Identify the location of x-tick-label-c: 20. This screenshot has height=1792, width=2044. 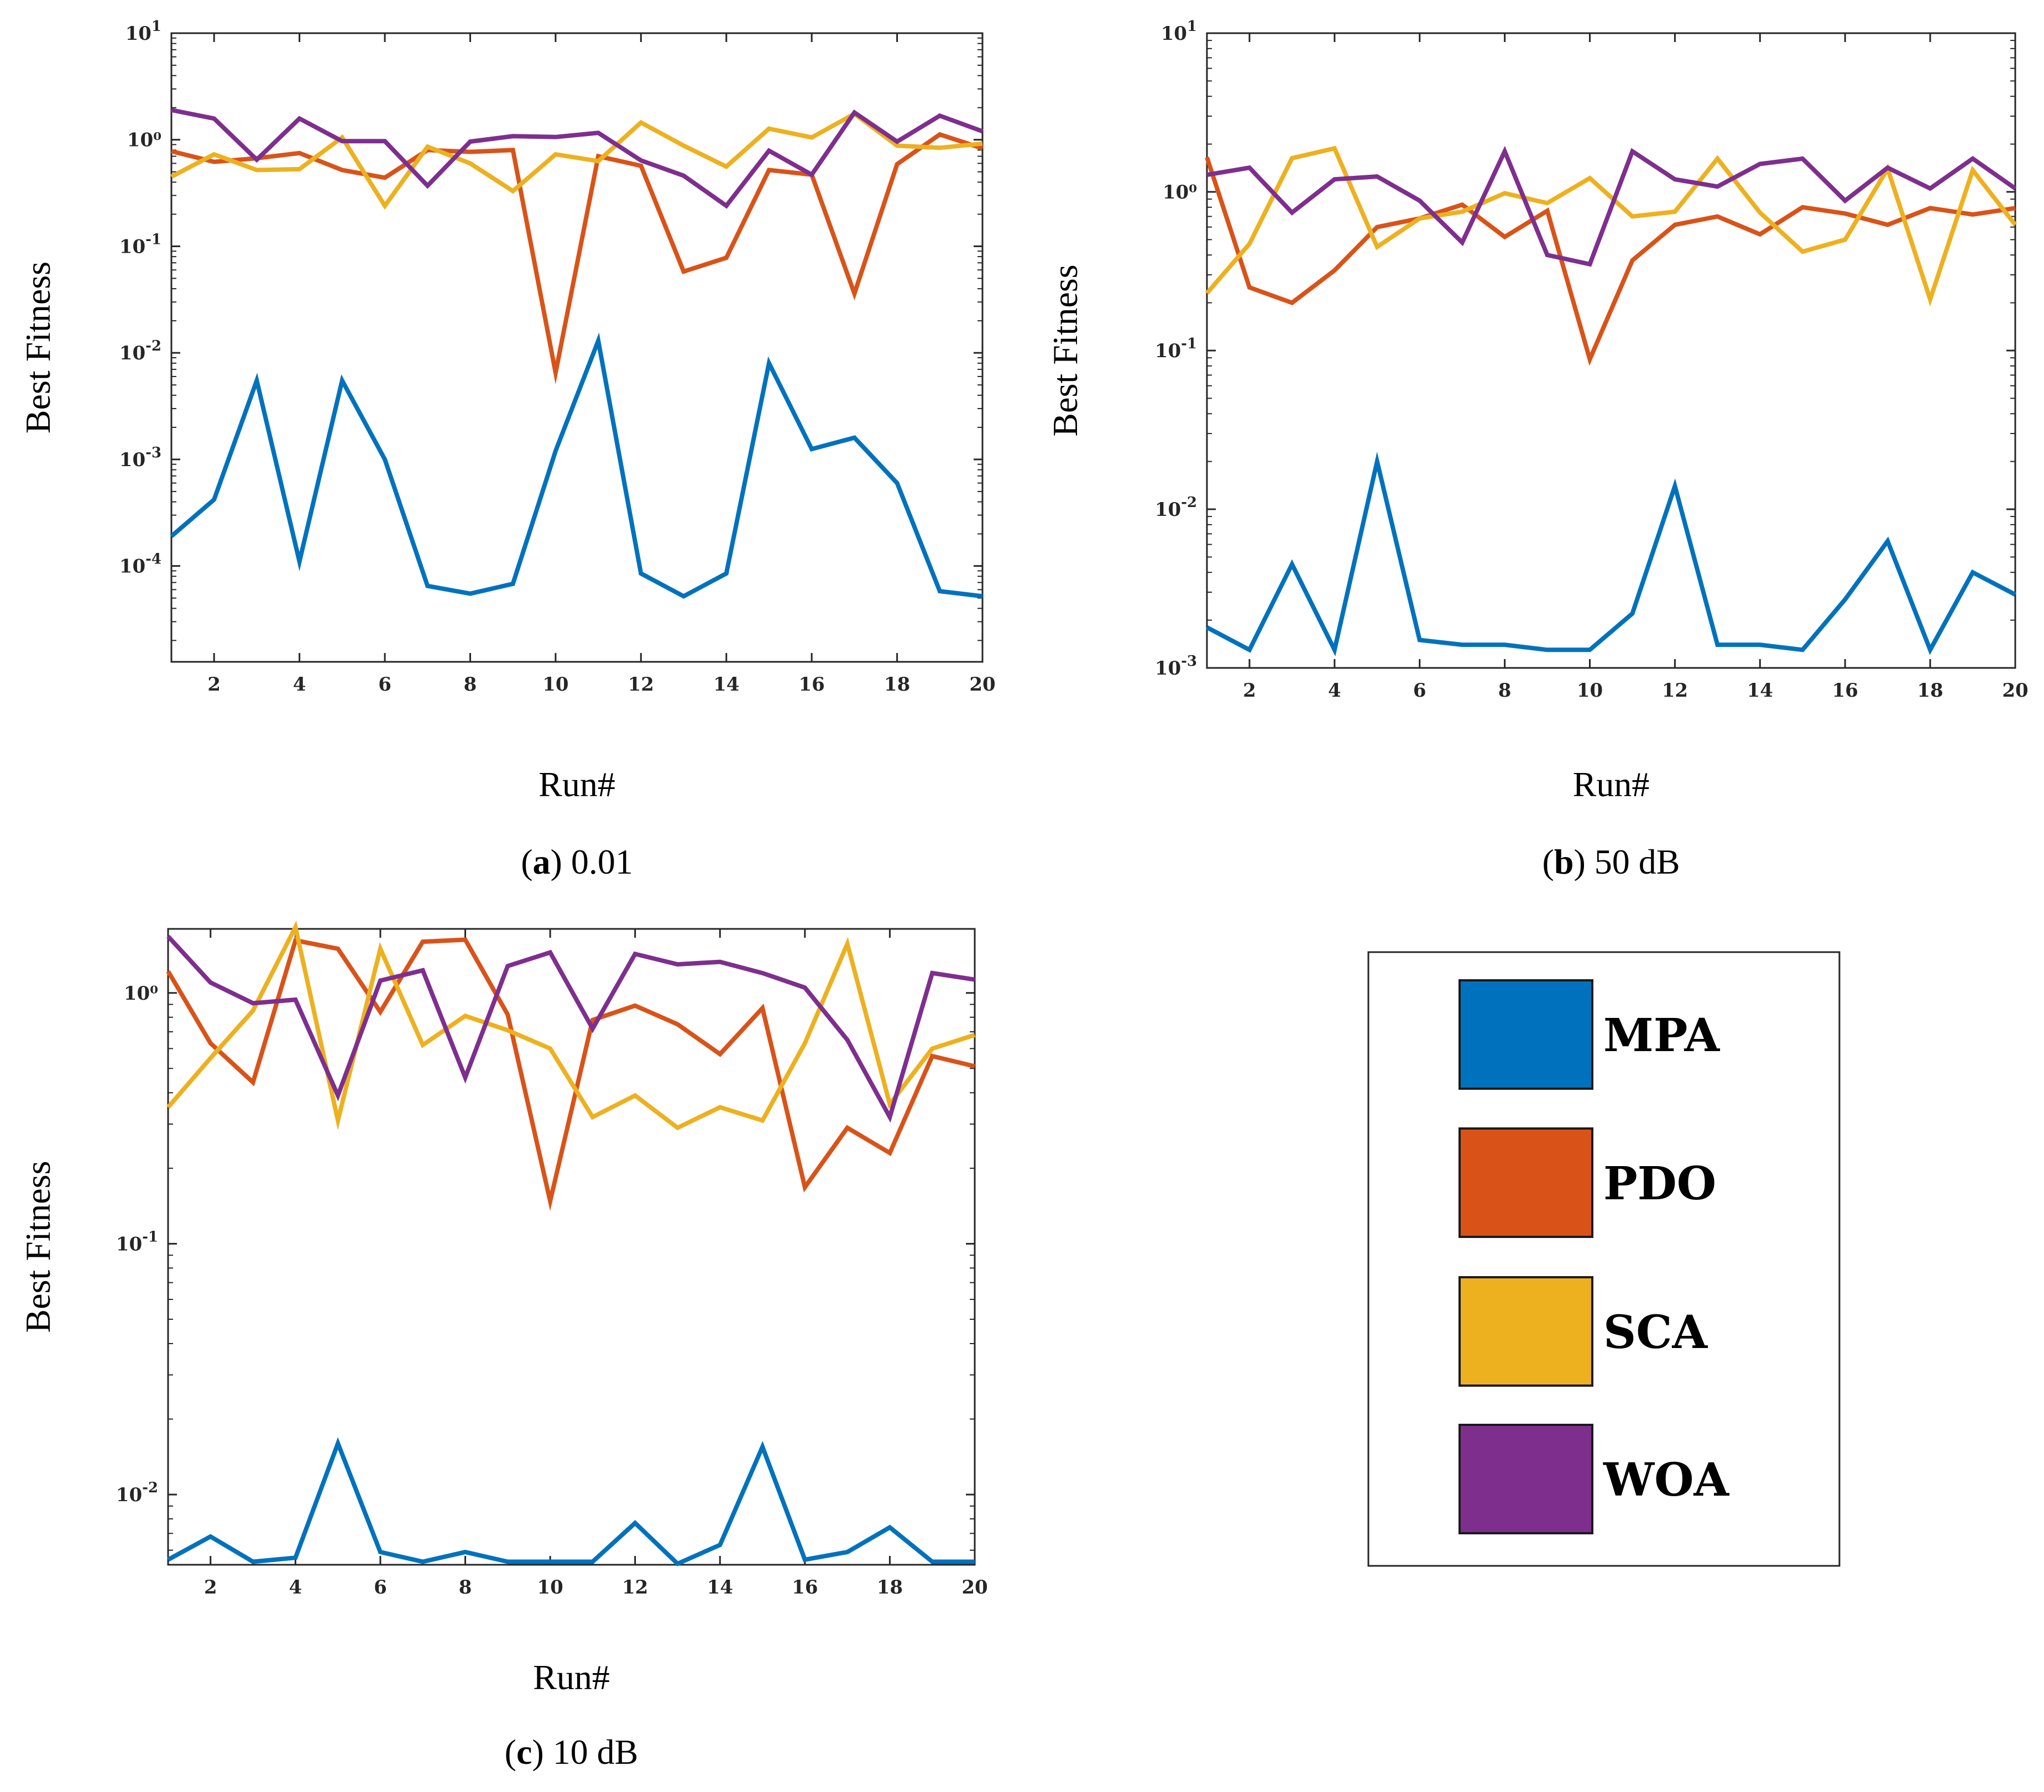
(974, 1587).